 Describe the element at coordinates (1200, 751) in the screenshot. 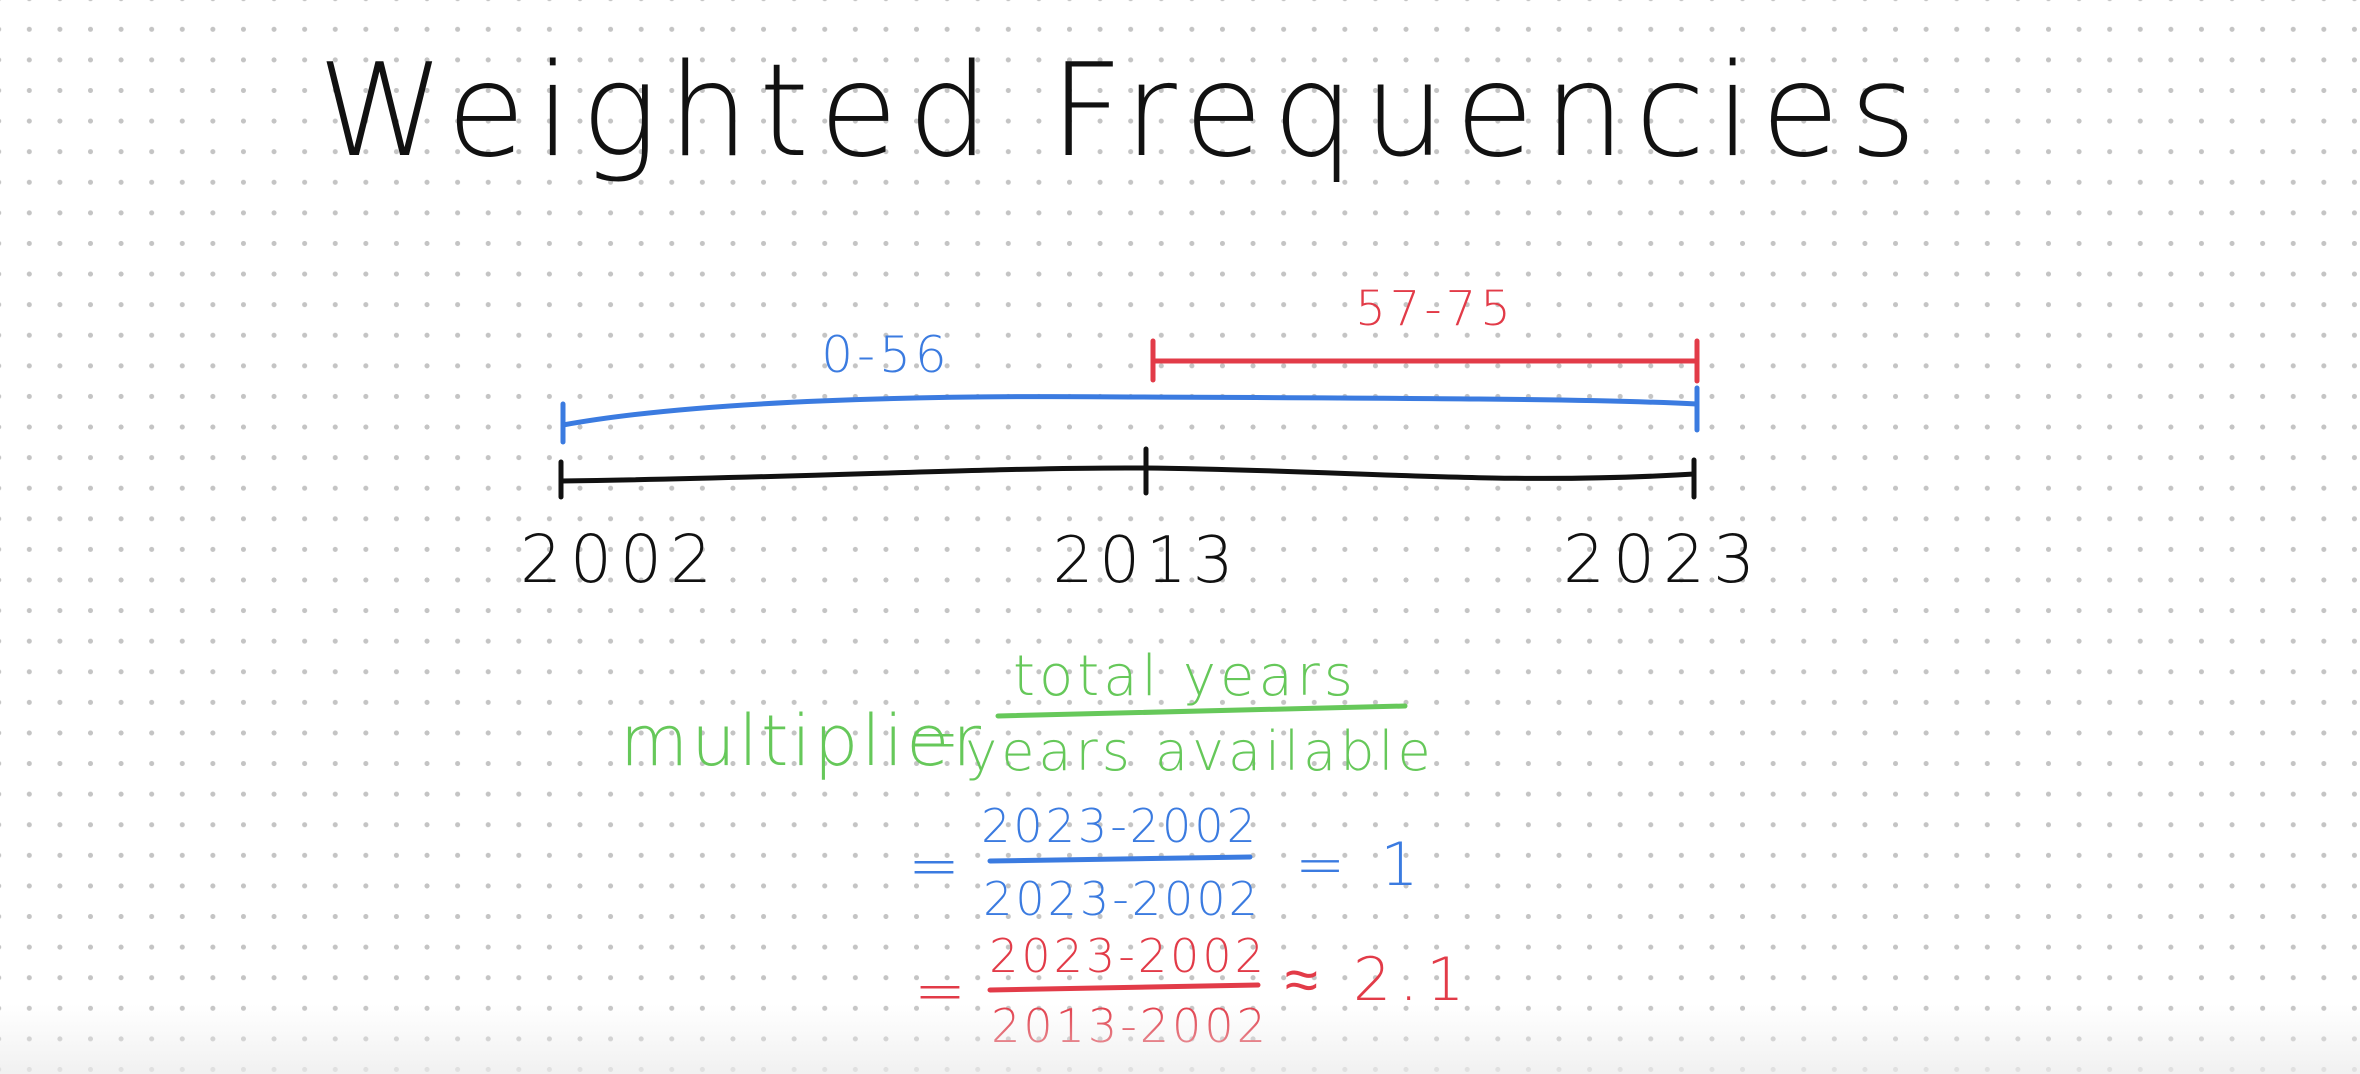

I see `formula-denominator: years available` at that location.